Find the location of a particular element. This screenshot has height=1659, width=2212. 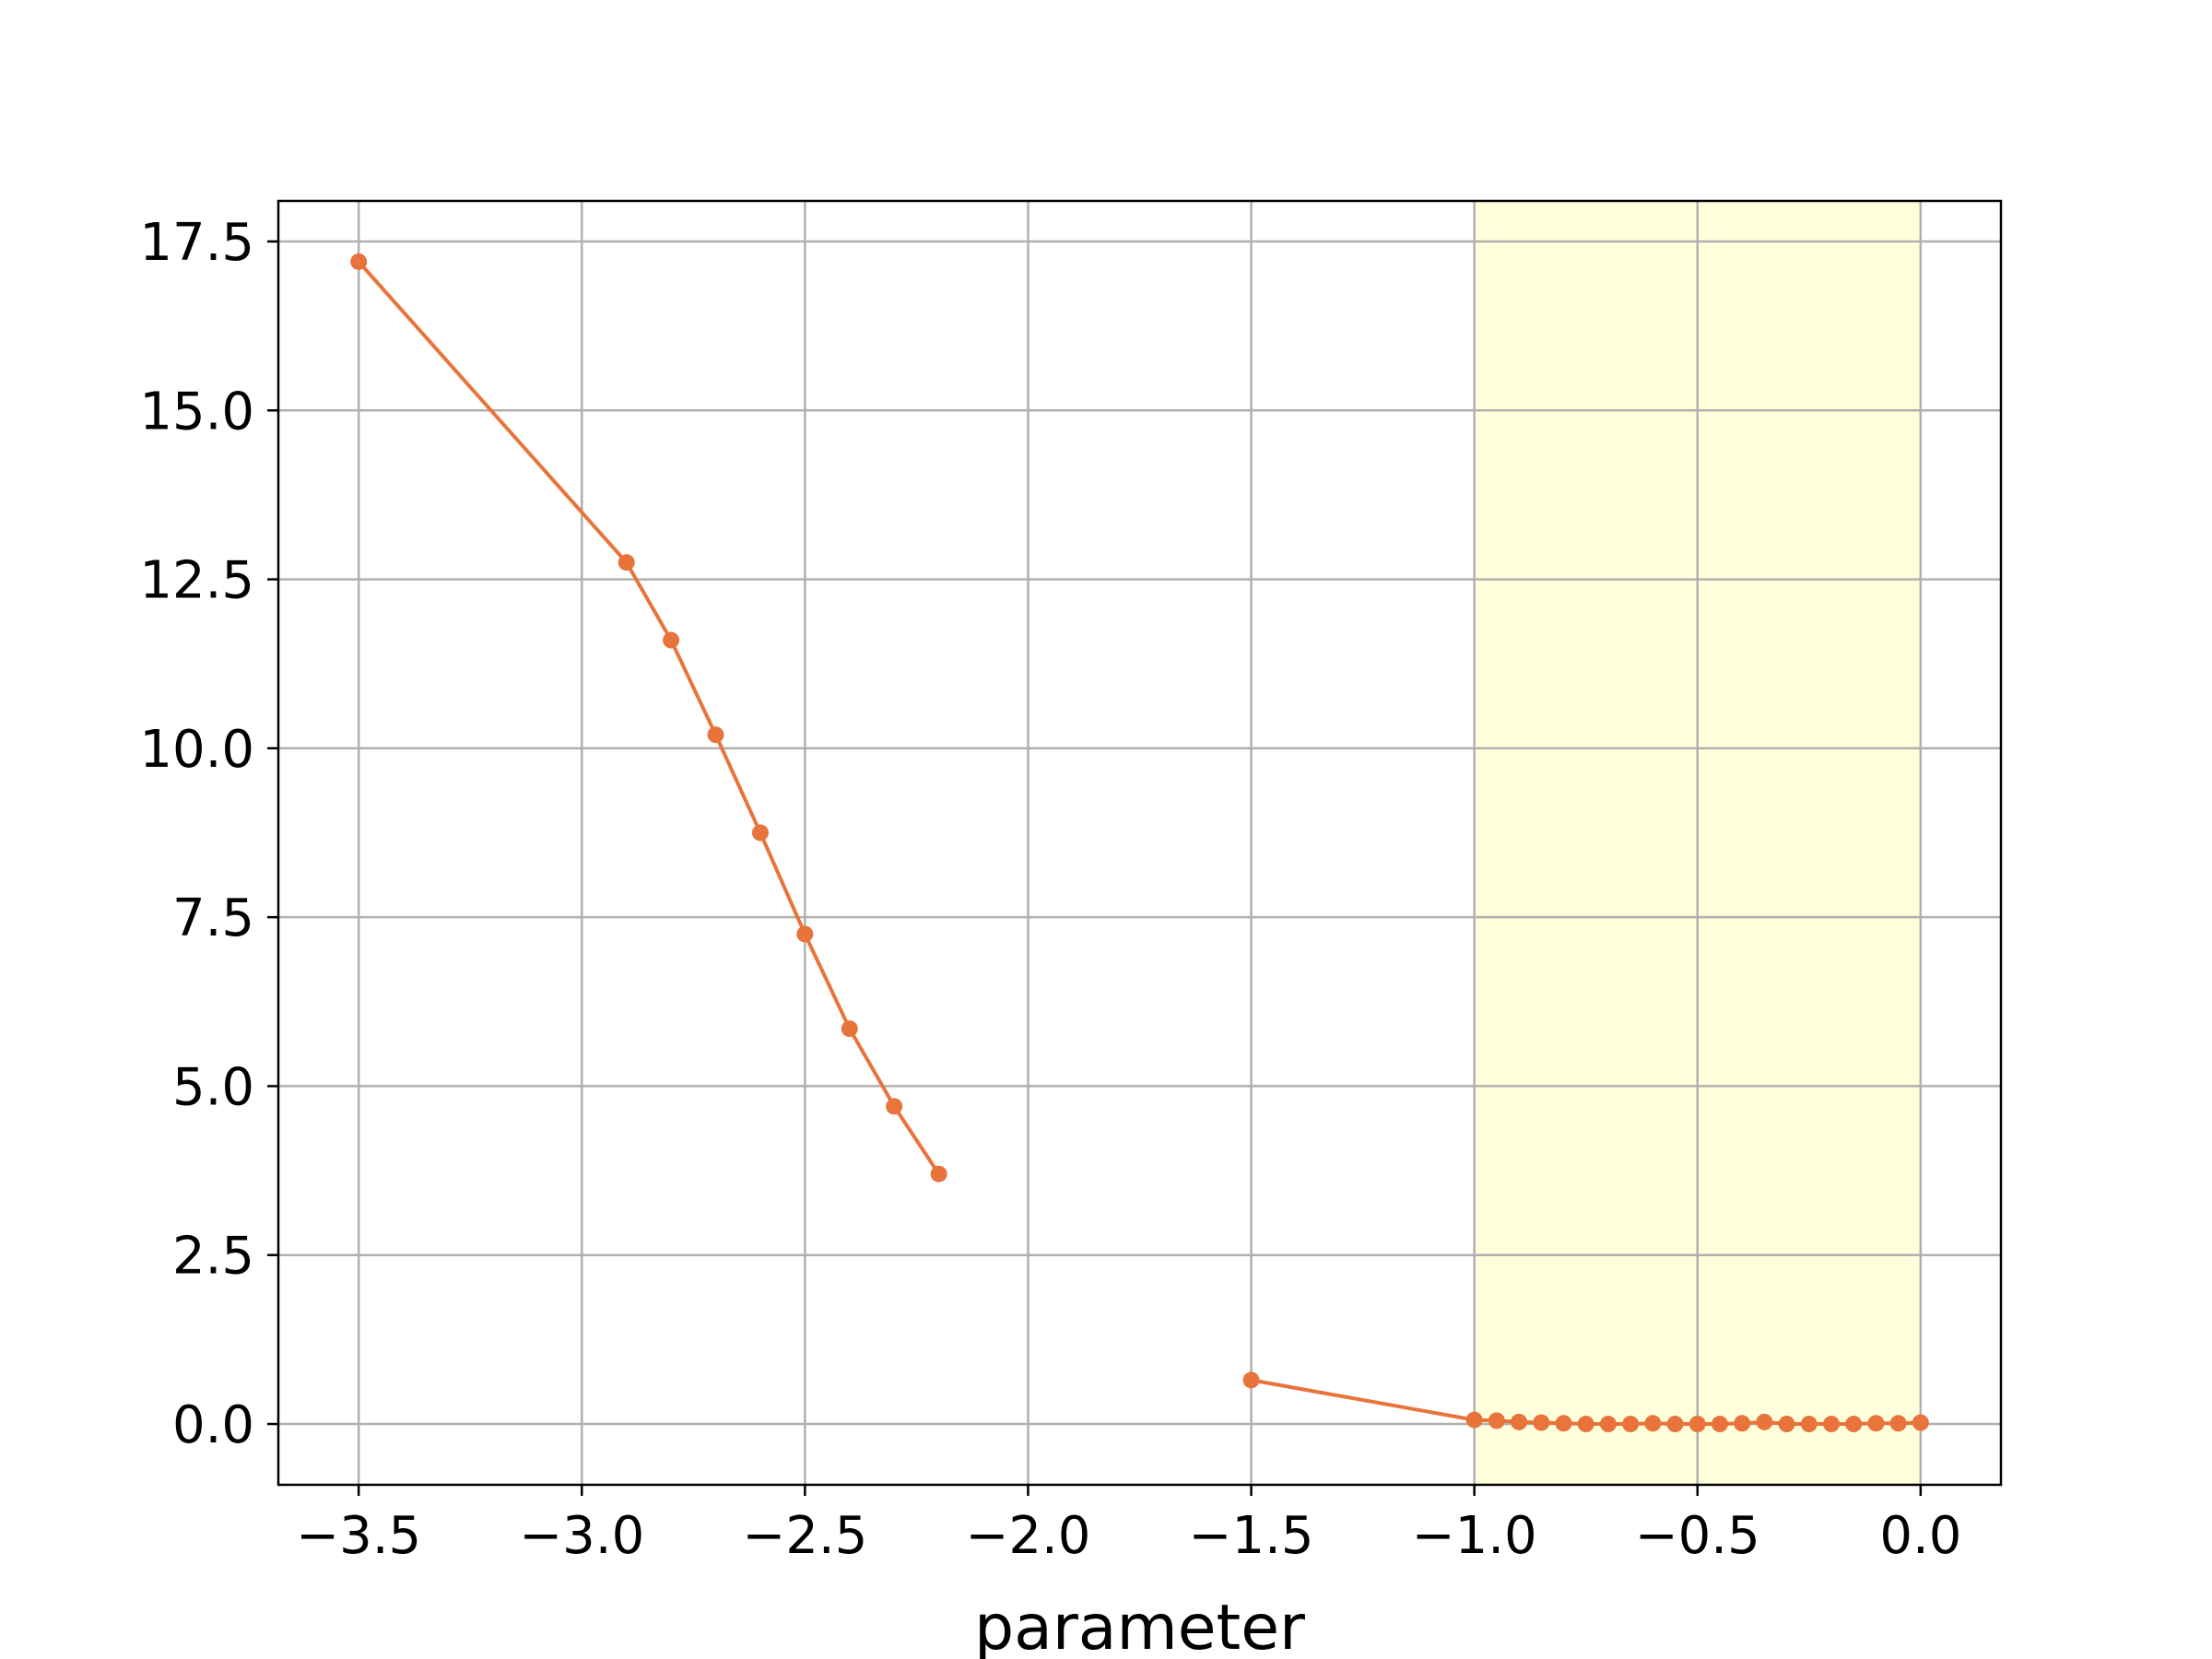

y-tick-label: 2.5 is located at coordinates (213, 1257).